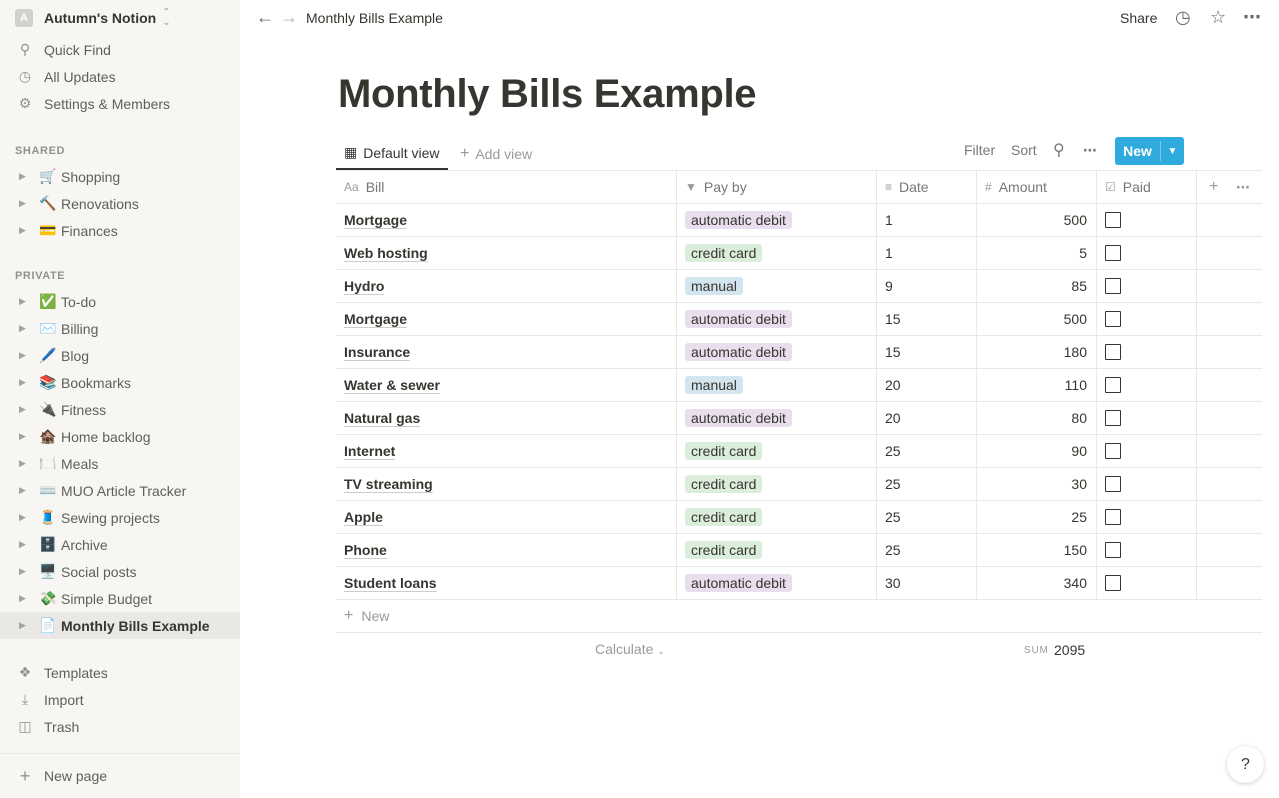 Image resolution: width=1279 pixels, height=798 pixels. I want to click on sidebar-quick-find: ⚲ Quick Find, so click(120, 49).